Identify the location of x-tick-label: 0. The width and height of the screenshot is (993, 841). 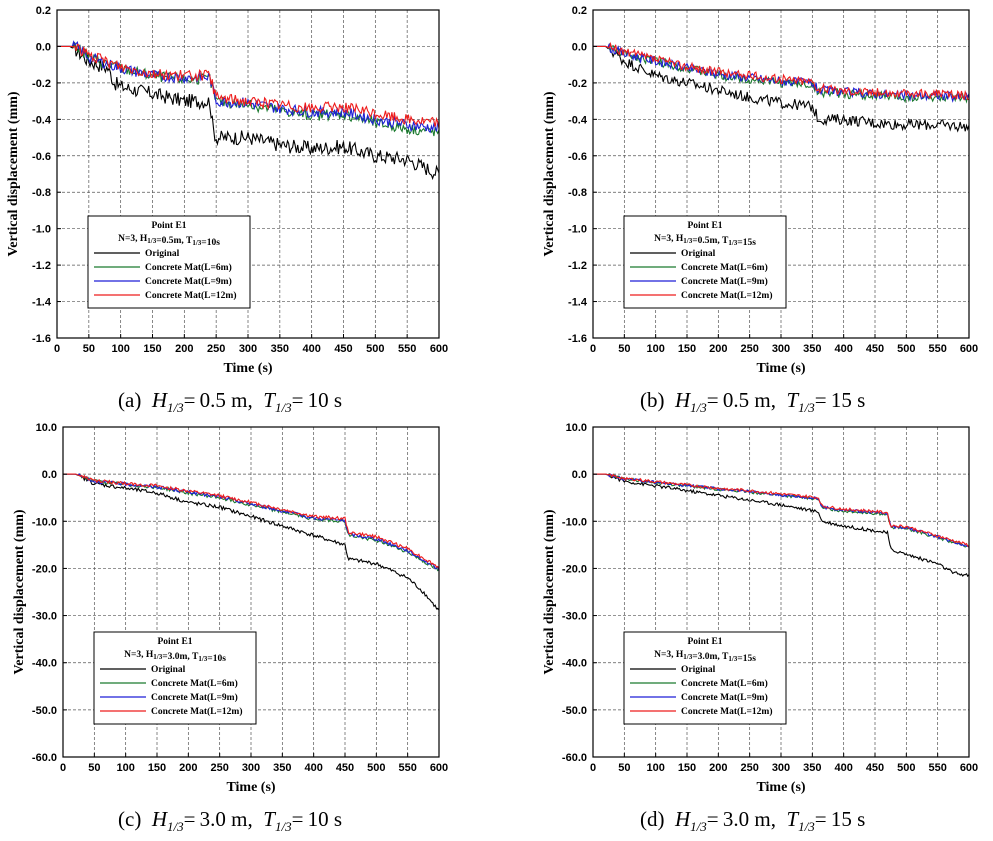
(593, 349).